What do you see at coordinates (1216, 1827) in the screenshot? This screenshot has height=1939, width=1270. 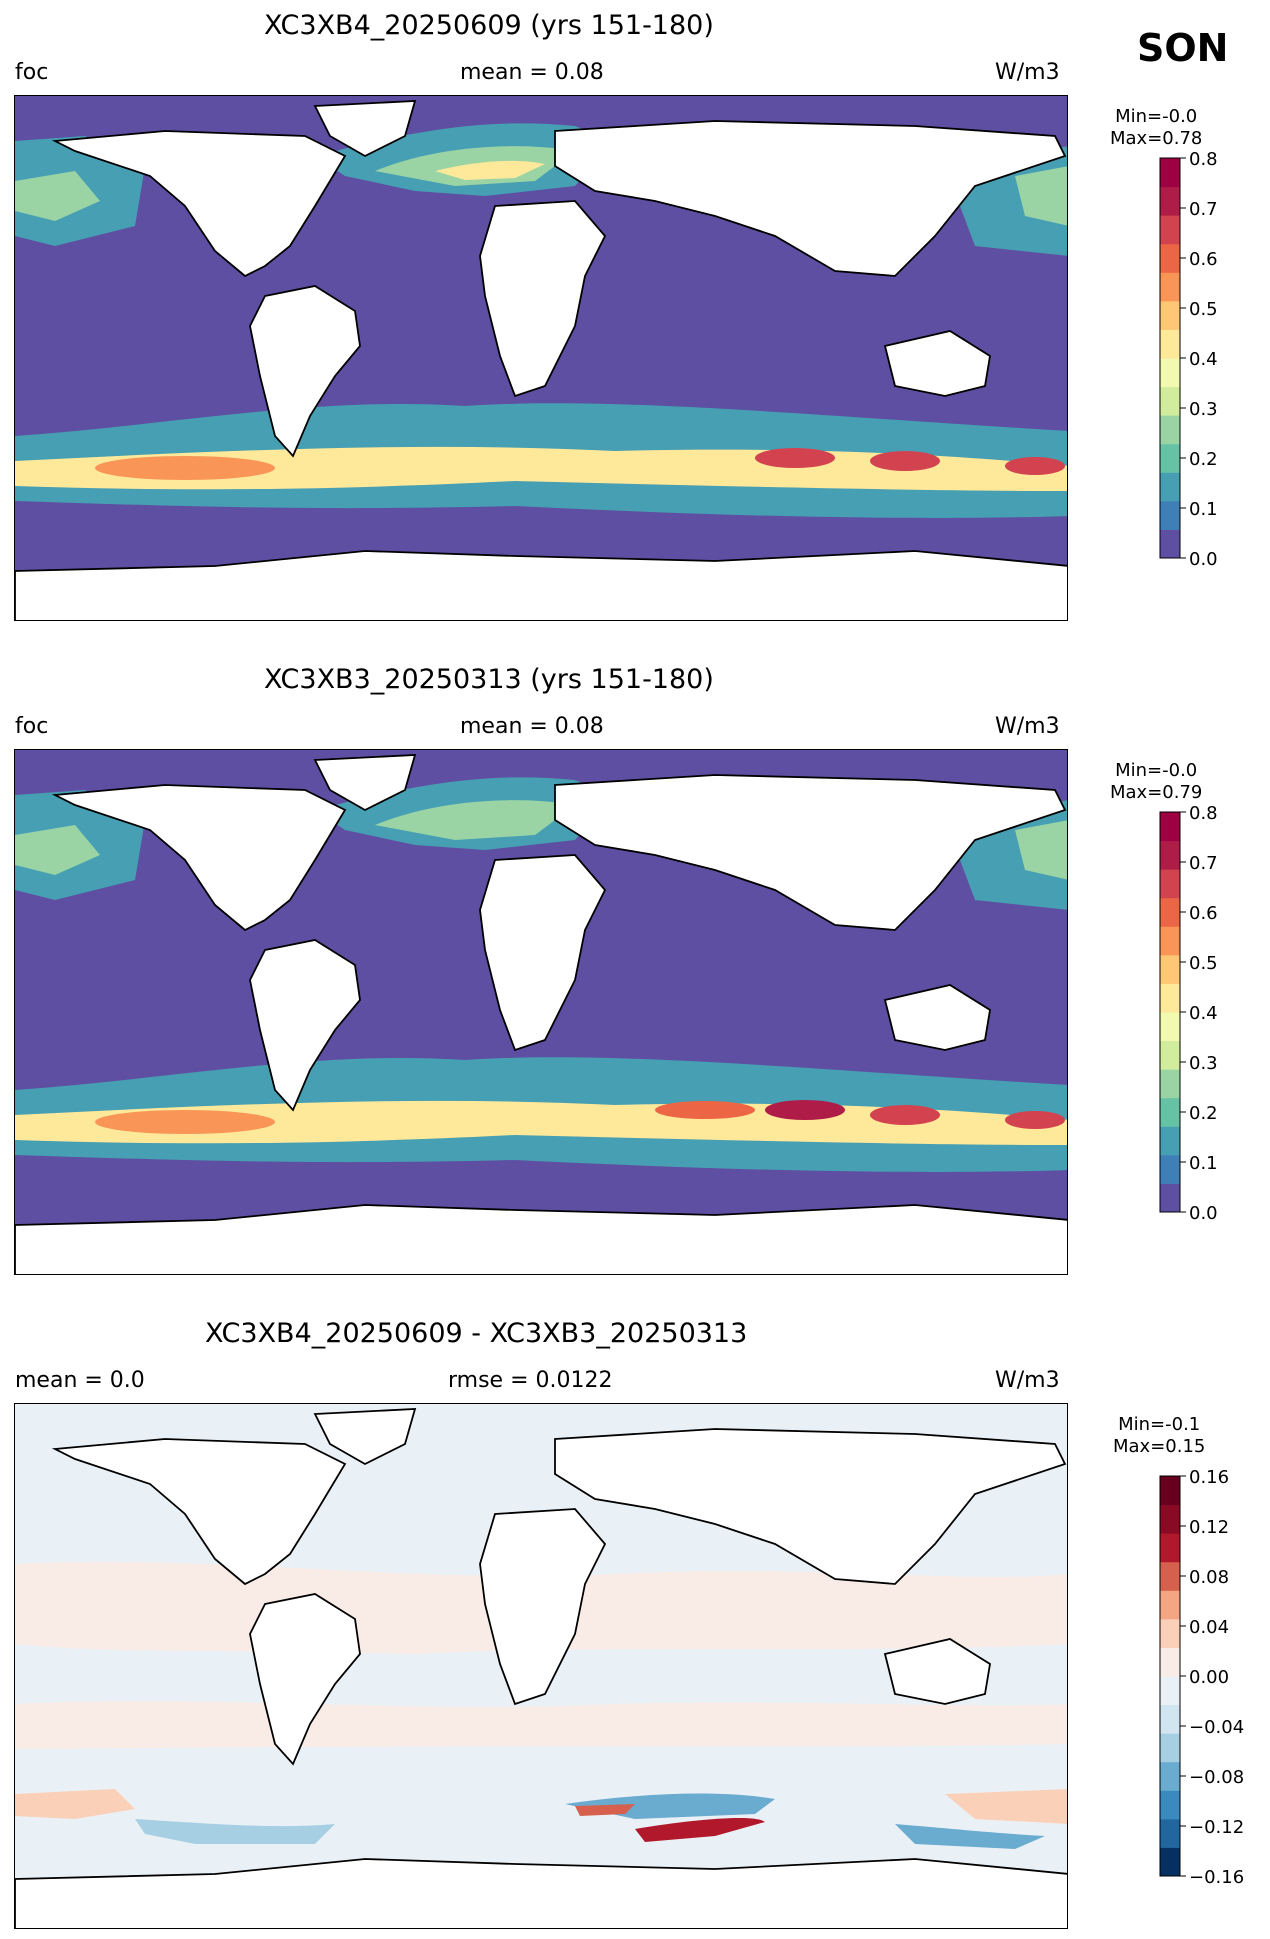 I see `colorbar-tick-label: −0.12` at bounding box center [1216, 1827].